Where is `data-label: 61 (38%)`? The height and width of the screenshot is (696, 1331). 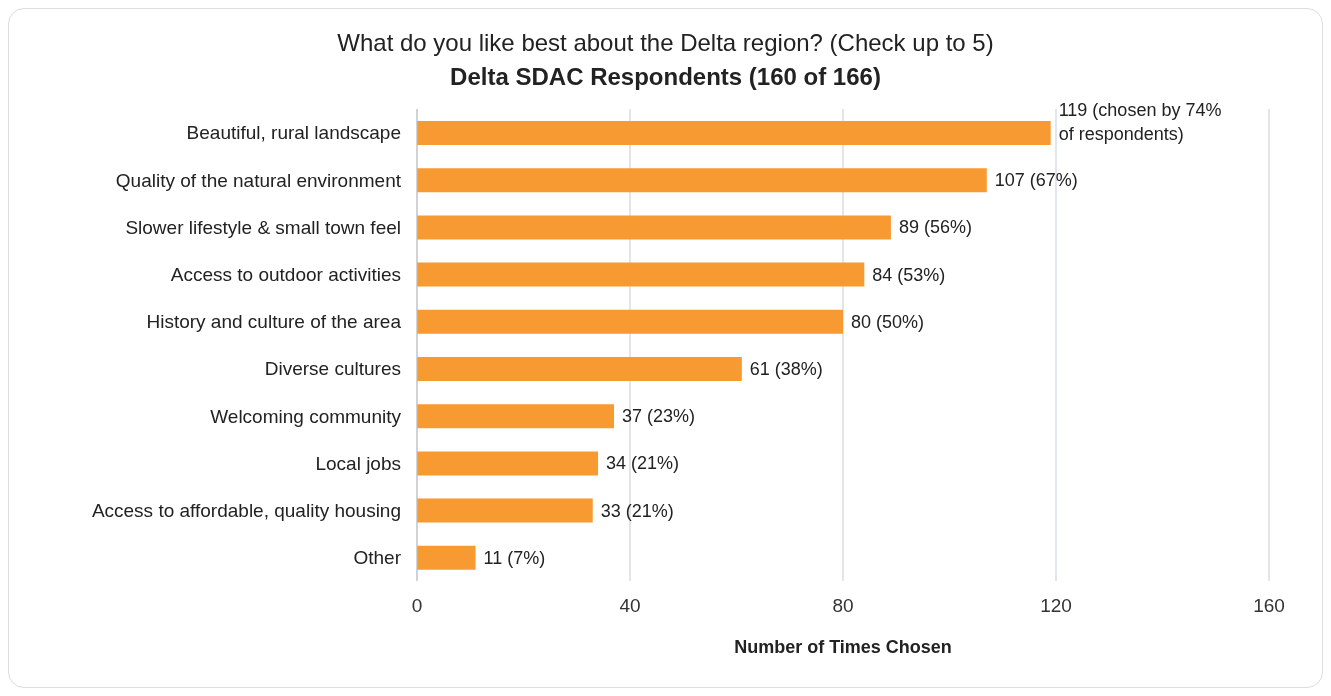 data-label: 61 (38%) is located at coordinates (786, 369).